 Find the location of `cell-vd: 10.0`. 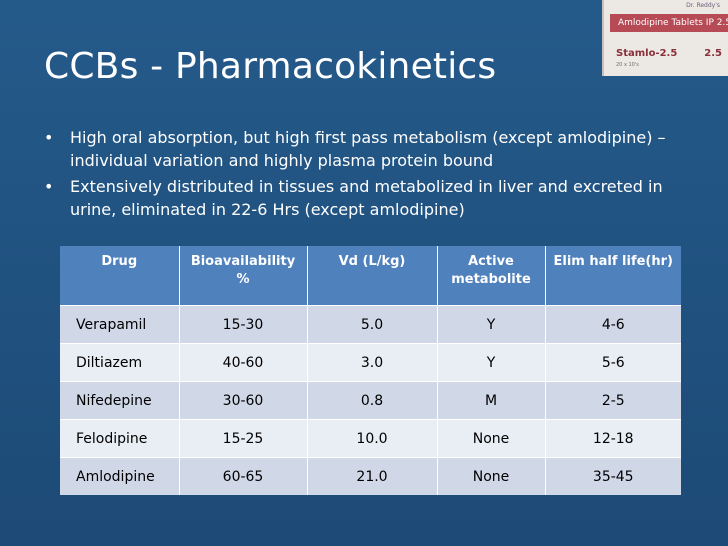

cell-vd: 10.0 is located at coordinates (372, 438).